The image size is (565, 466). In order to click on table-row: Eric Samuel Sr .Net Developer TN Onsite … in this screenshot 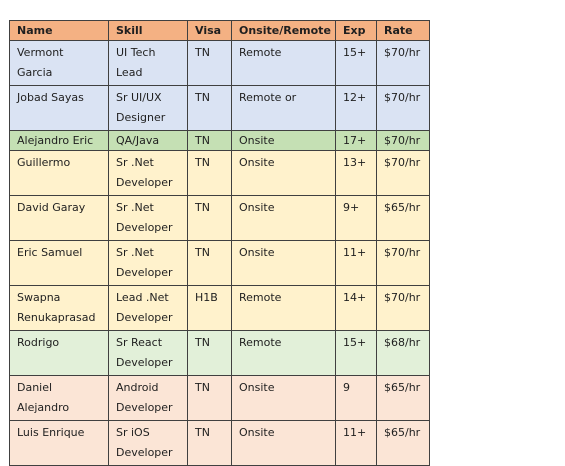, I will do `click(219, 263)`.